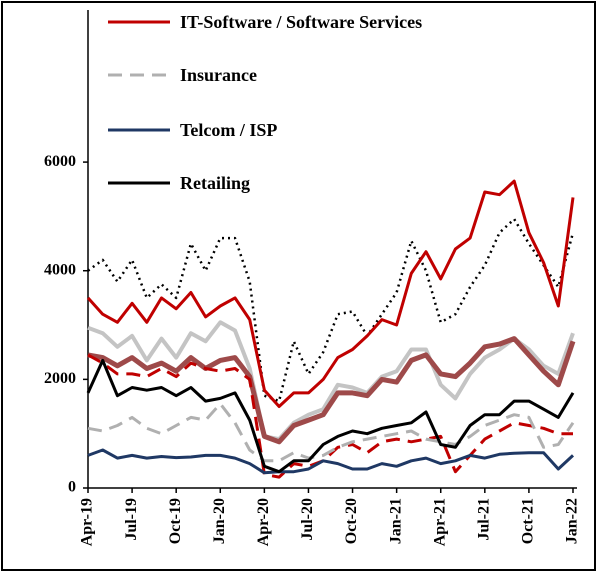 The height and width of the screenshot is (573, 598). Describe the element at coordinates (229, 130) in the screenshot. I see `legend-label: Telcom / ISP` at that location.